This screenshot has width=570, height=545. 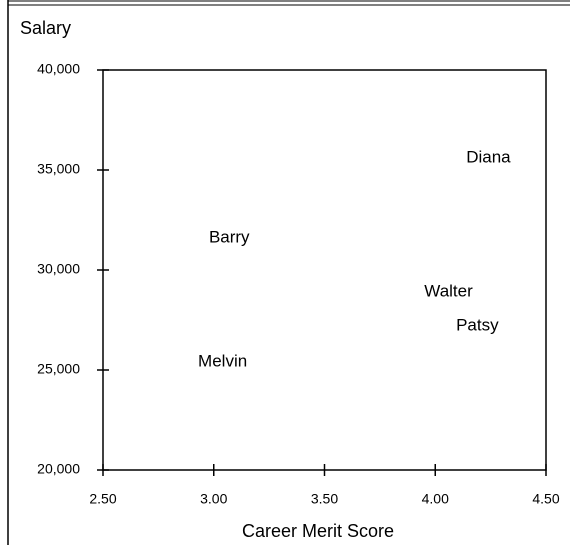 I want to click on point-label: Barry, so click(x=229, y=236).